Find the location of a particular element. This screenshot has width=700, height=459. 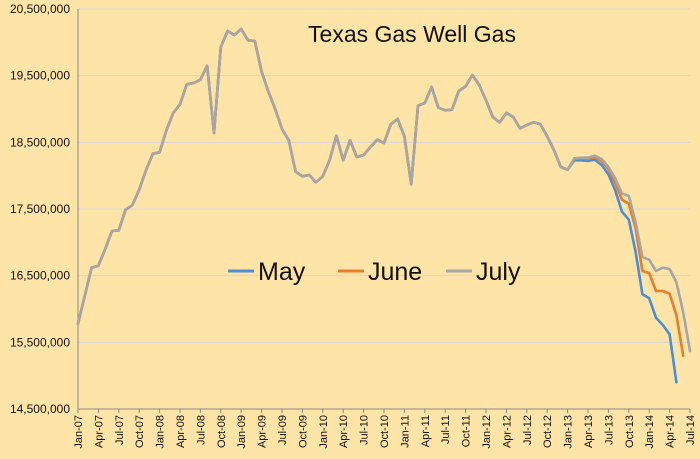

chart-title: Texas Gas Well Gas is located at coordinates (412, 34).